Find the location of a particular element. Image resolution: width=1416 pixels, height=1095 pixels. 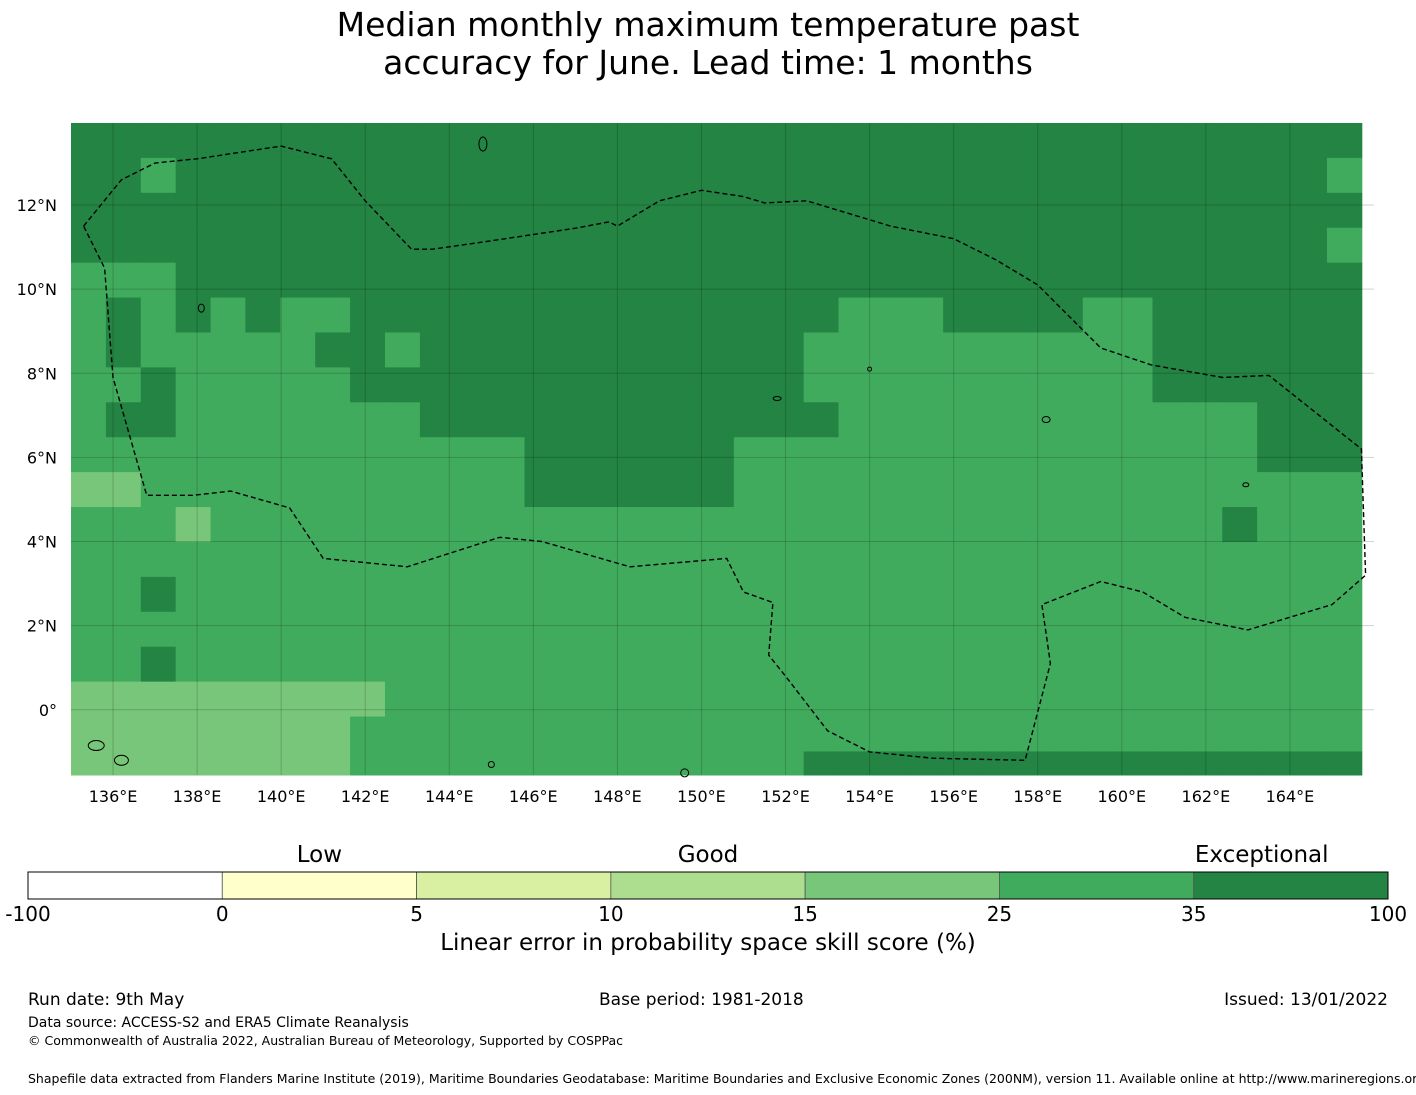

longitude-tick-label: 156°E is located at coordinates (953, 796).